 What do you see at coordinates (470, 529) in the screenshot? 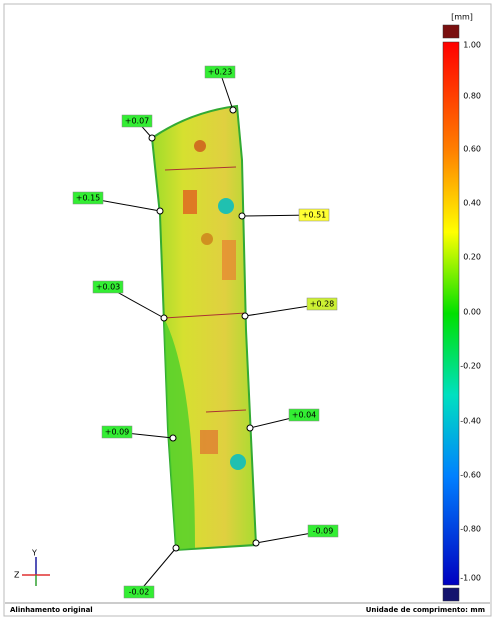
I see `scale-tick-label: -0.80` at bounding box center [470, 529].